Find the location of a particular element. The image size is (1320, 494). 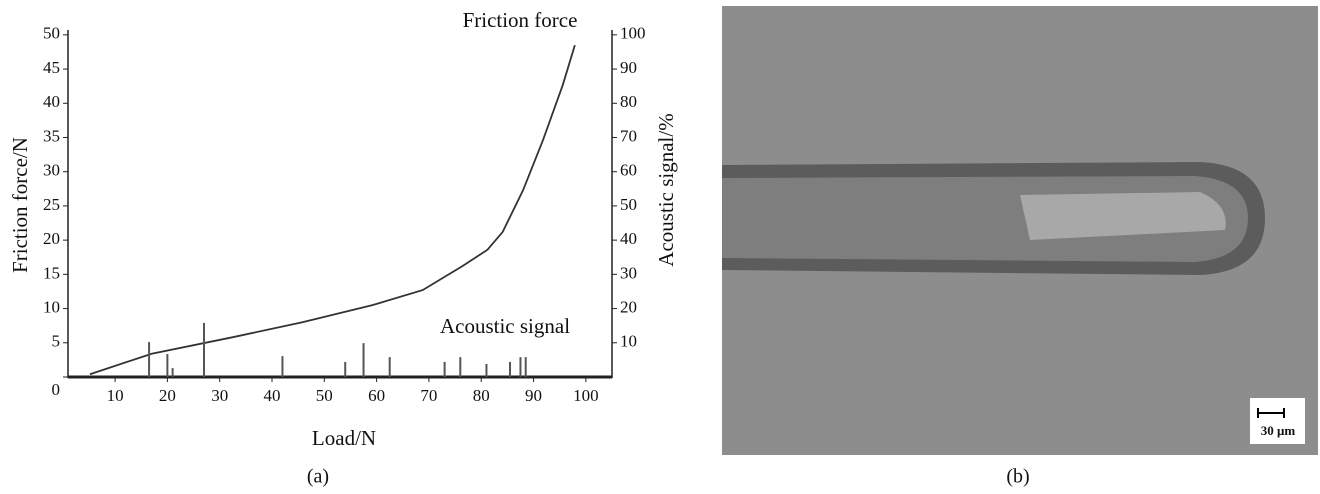

y2-tick-label: 50 is located at coordinates (628, 204).